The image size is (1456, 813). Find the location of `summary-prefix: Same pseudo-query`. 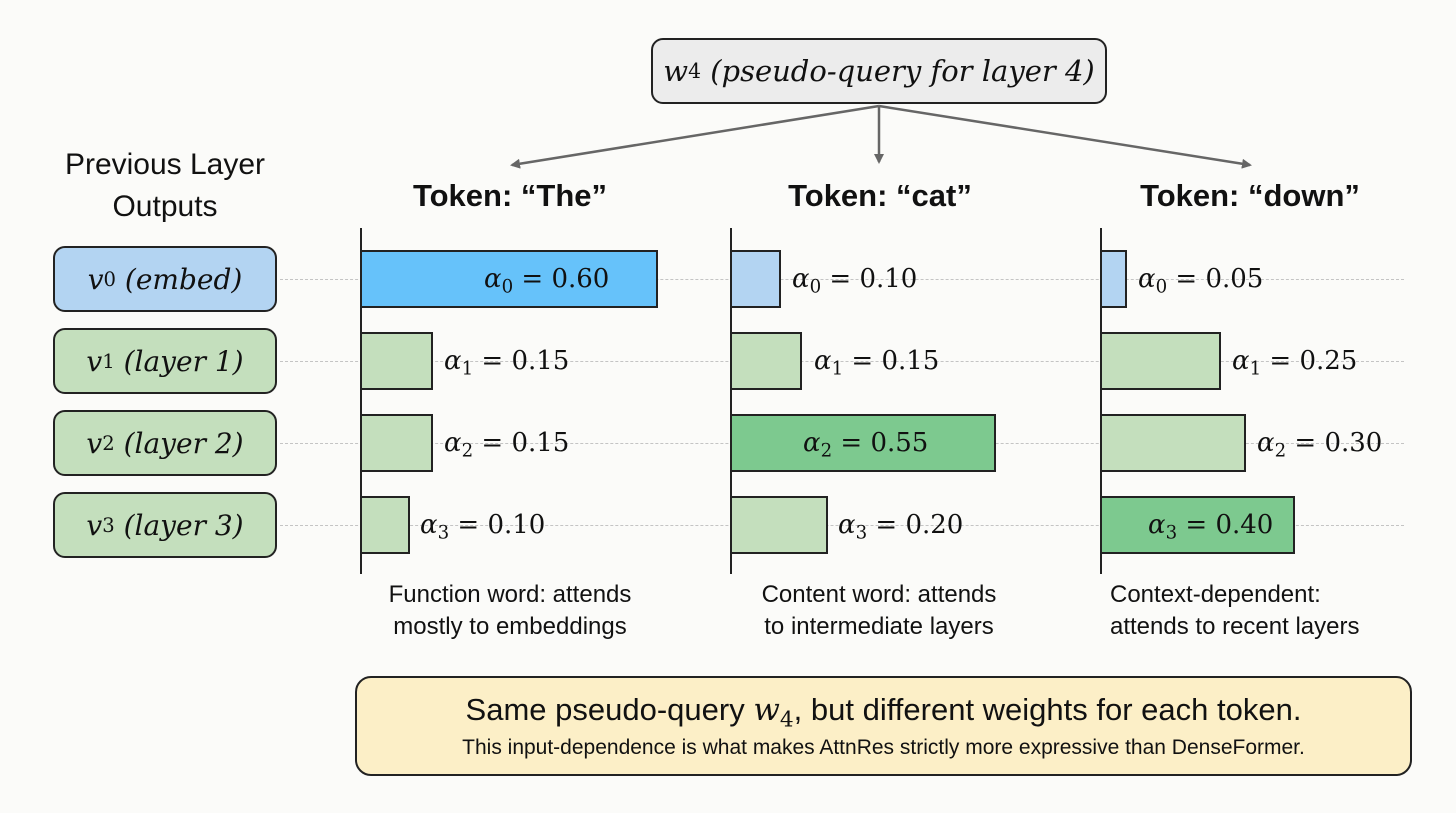

summary-prefix: Same pseudo-query is located at coordinates (609, 709).